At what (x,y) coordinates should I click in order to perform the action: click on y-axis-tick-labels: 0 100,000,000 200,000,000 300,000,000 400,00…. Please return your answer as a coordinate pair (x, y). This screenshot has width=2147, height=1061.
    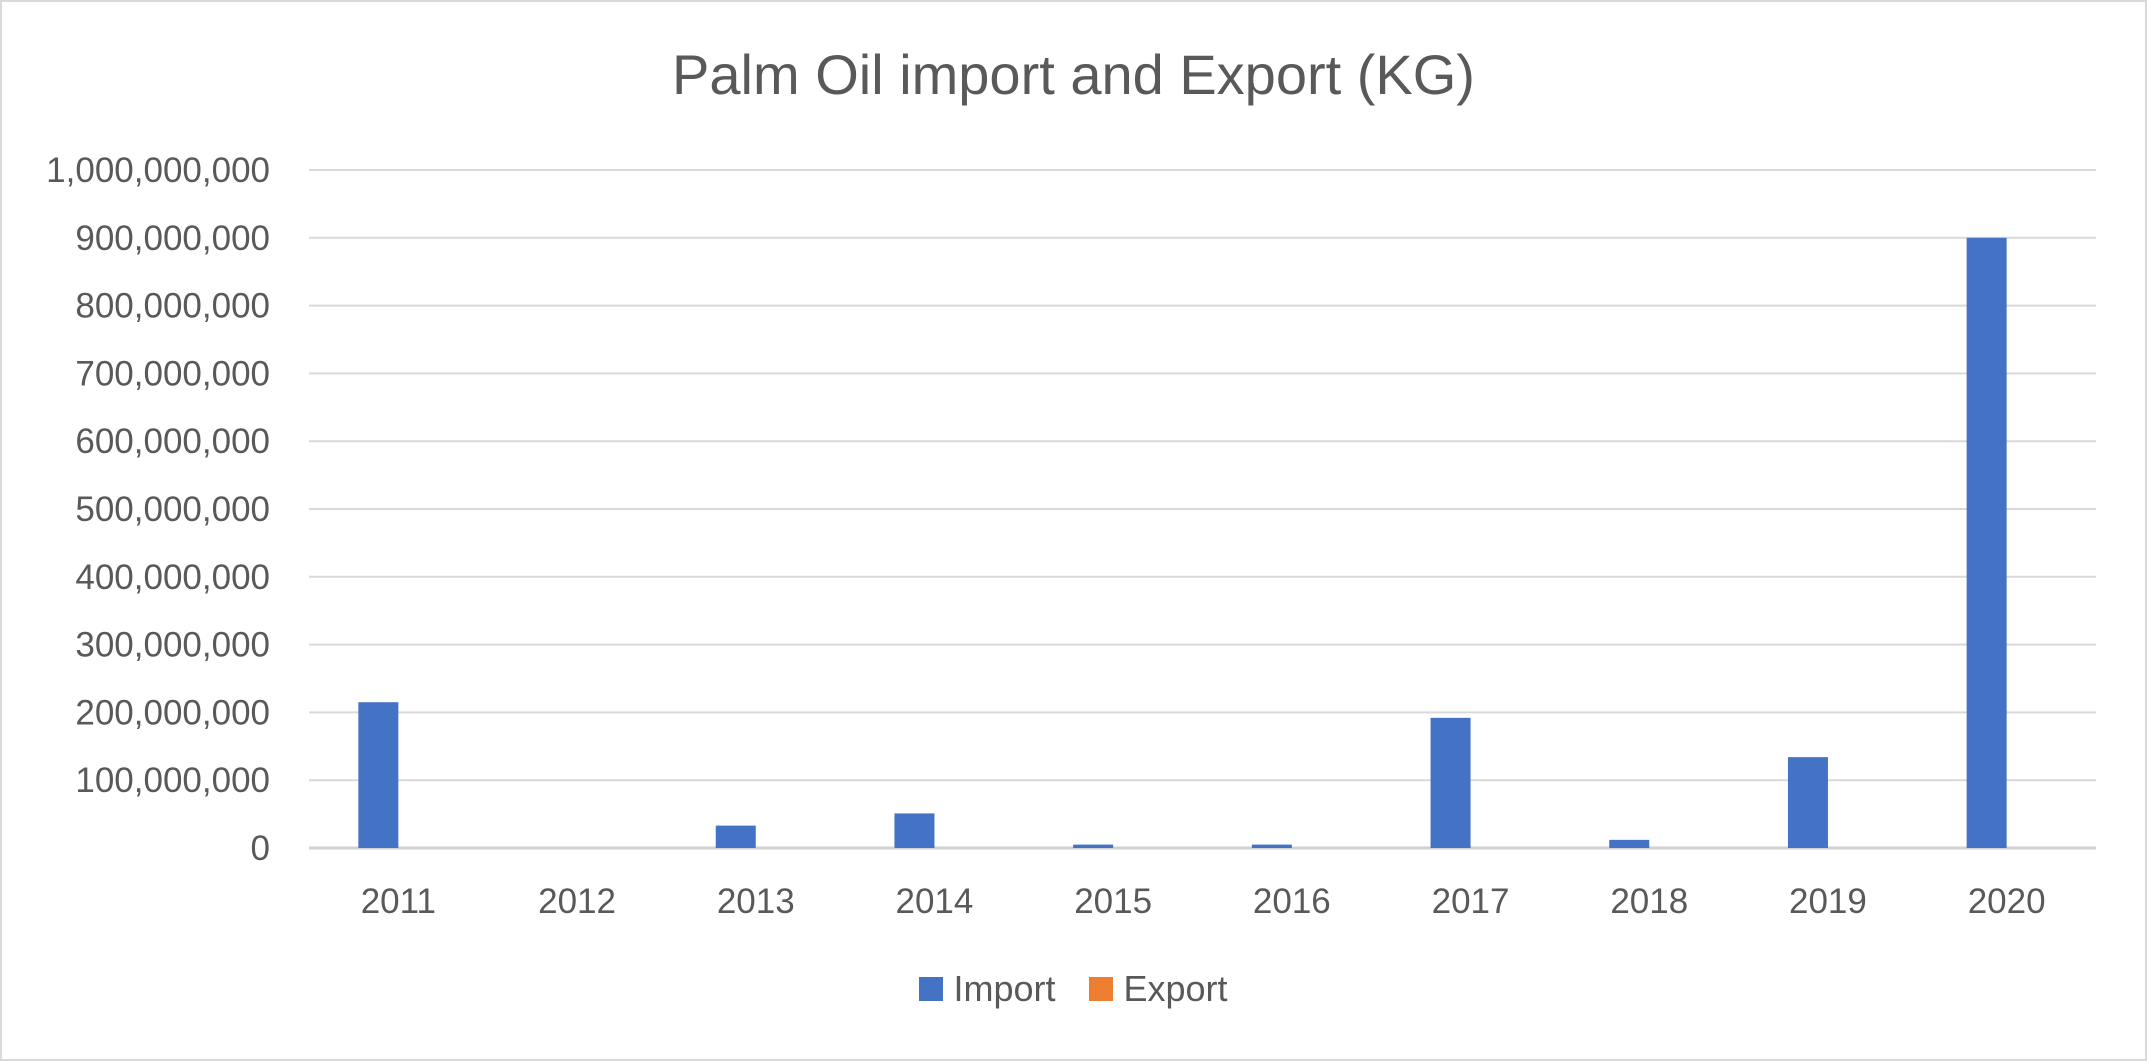
    Looking at the image, I should click on (158, 509).